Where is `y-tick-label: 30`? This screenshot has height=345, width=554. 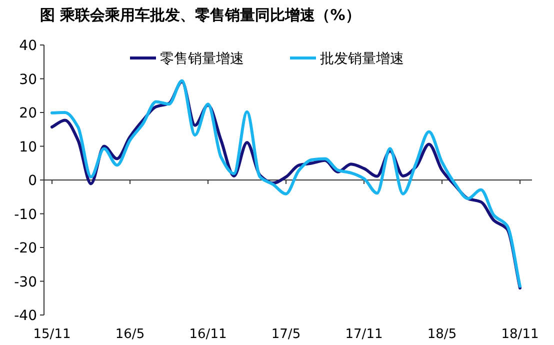
y-tick-label: 30 is located at coordinates (28, 80).